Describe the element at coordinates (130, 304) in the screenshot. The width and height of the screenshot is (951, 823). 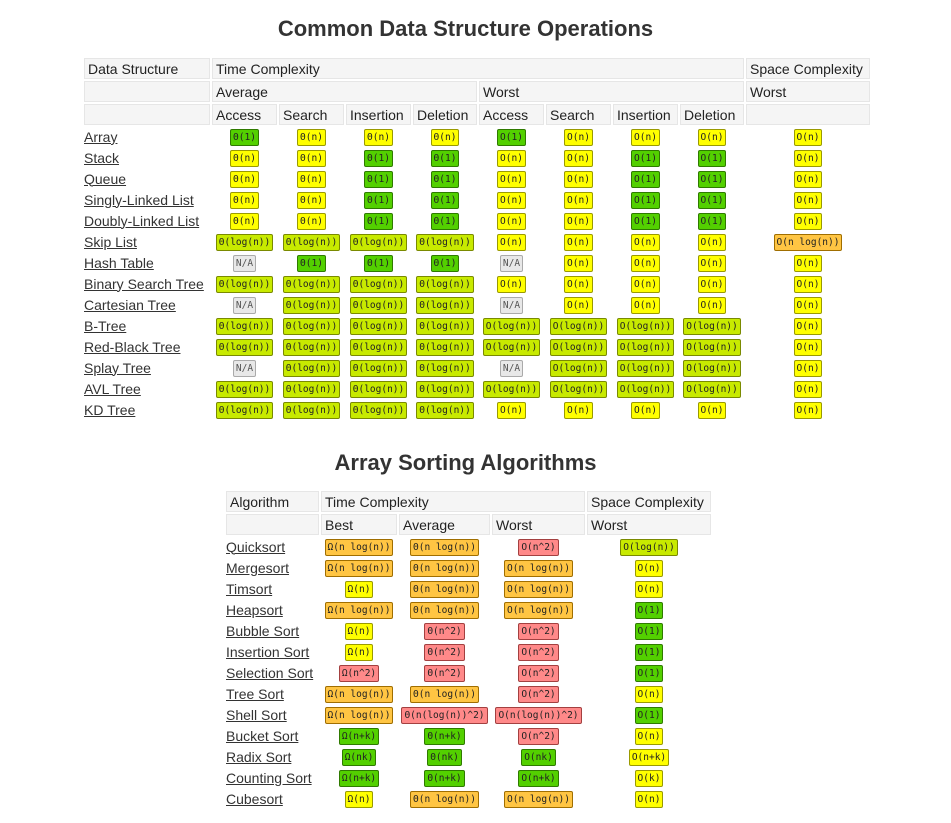
I see `ds-link-cartesian-tree: Cartesian Tree` at that location.